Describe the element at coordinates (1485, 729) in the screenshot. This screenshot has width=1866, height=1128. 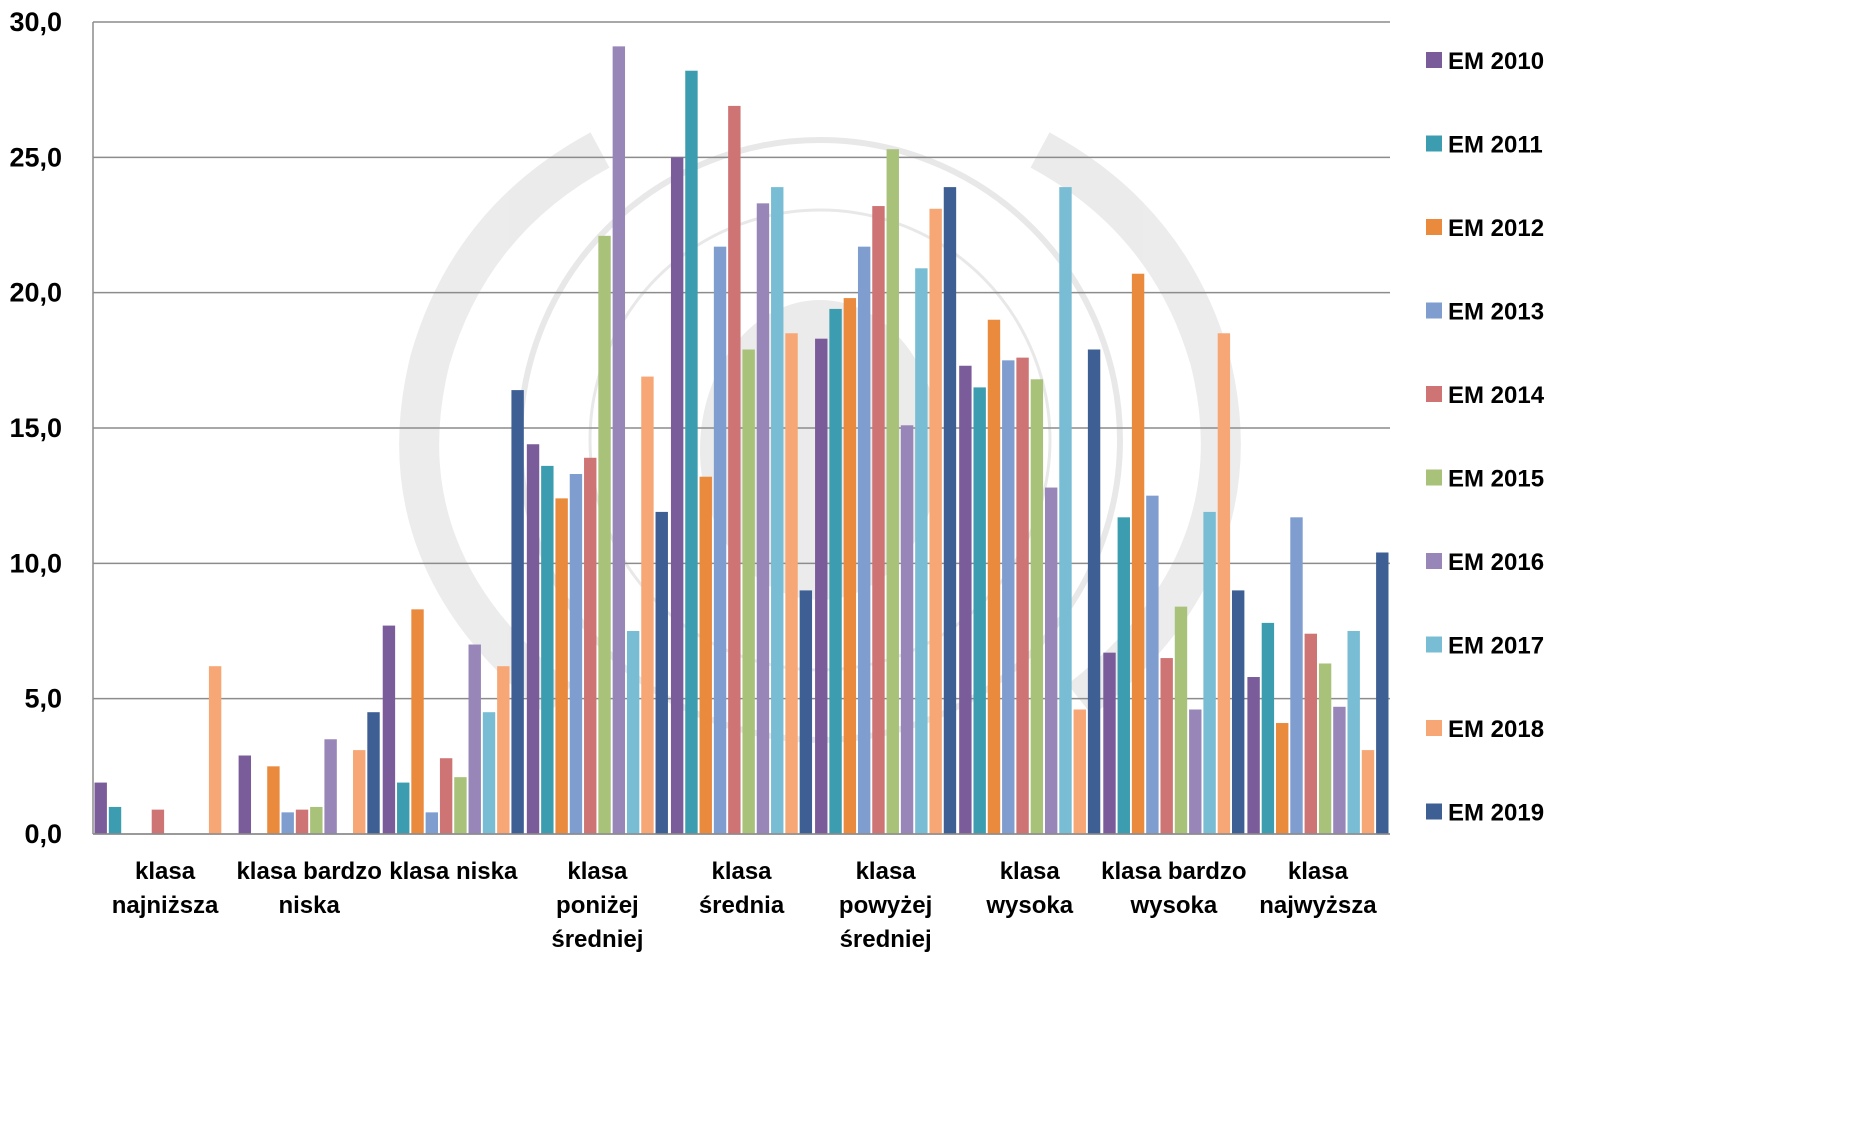
I see `legend-item: EM 2018` at that location.